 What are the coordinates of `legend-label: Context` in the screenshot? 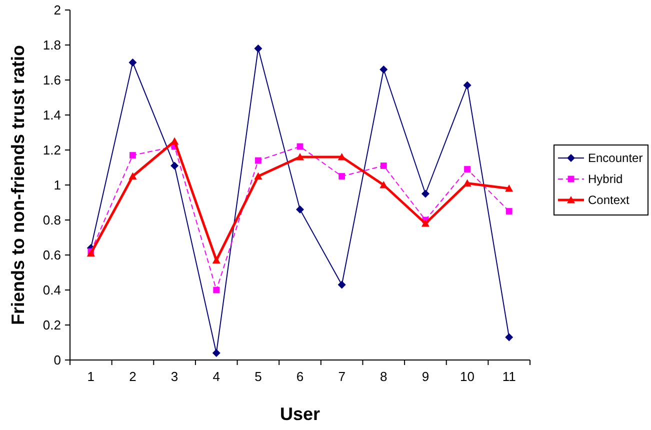 It's located at (609, 200).